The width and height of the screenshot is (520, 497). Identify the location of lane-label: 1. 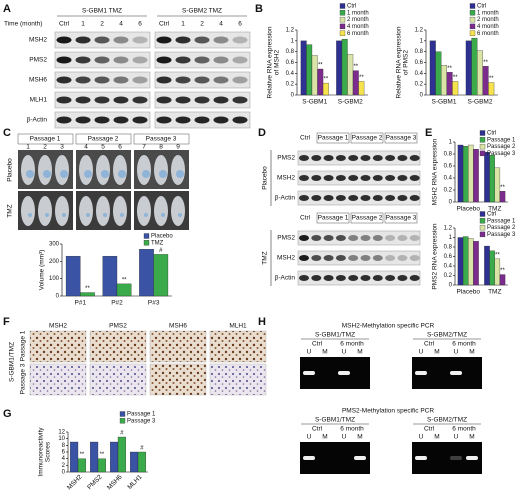
(83, 24).